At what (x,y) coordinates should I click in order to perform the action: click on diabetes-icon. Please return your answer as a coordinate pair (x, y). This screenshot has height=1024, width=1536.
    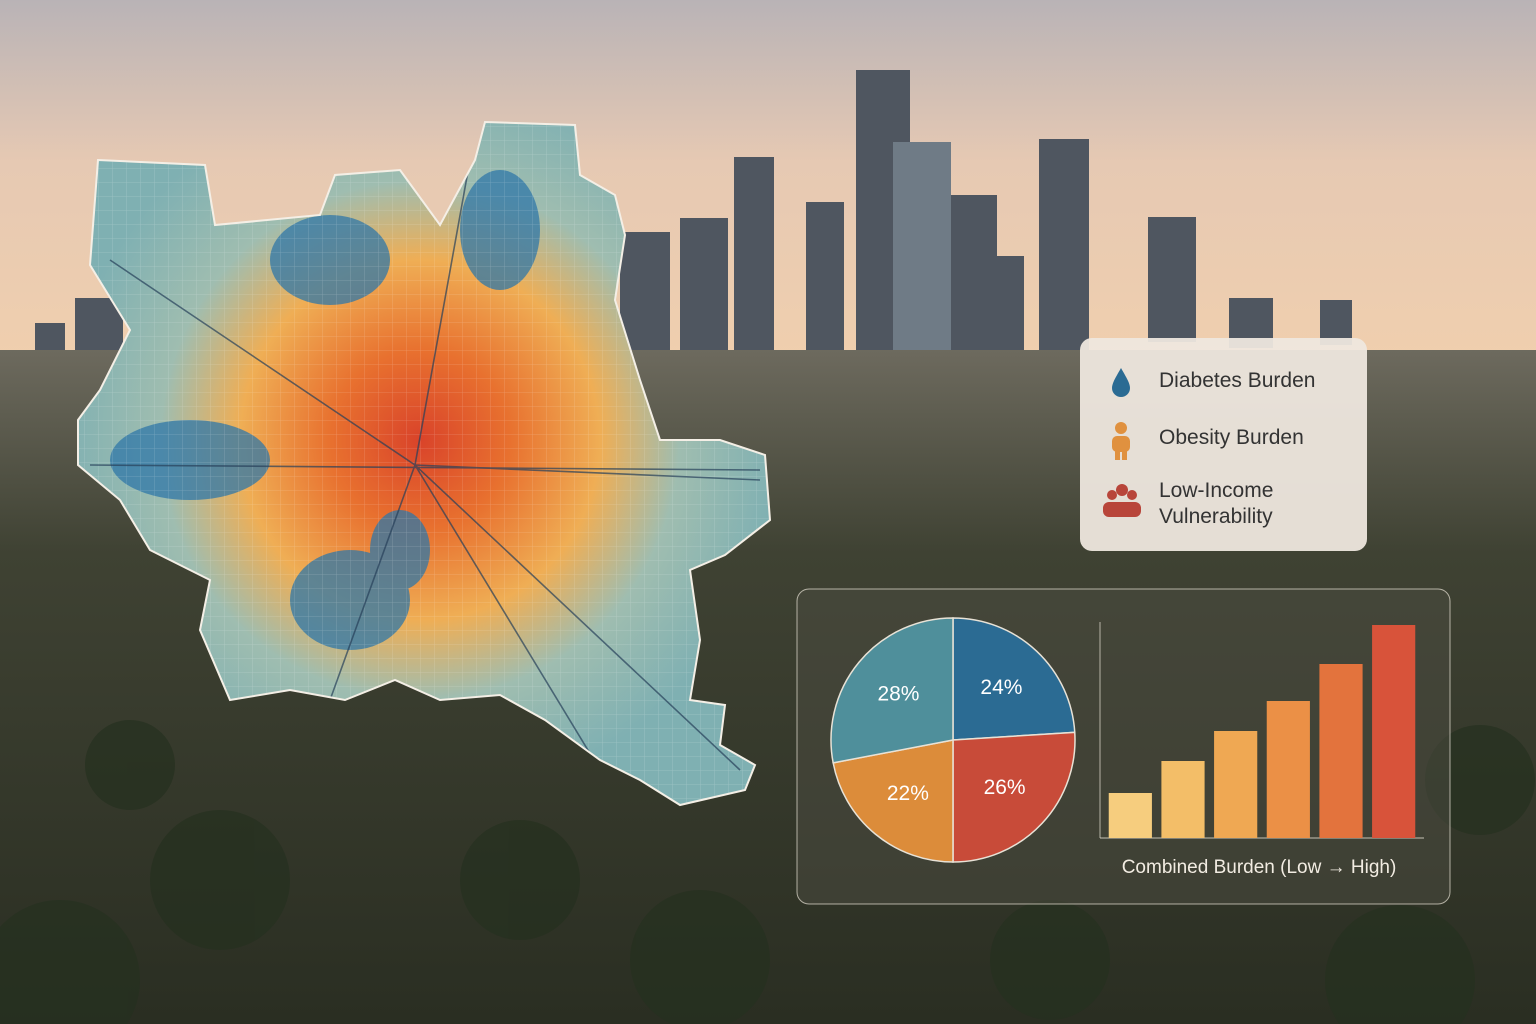
    Looking at the image, I should click on (1121, 382).